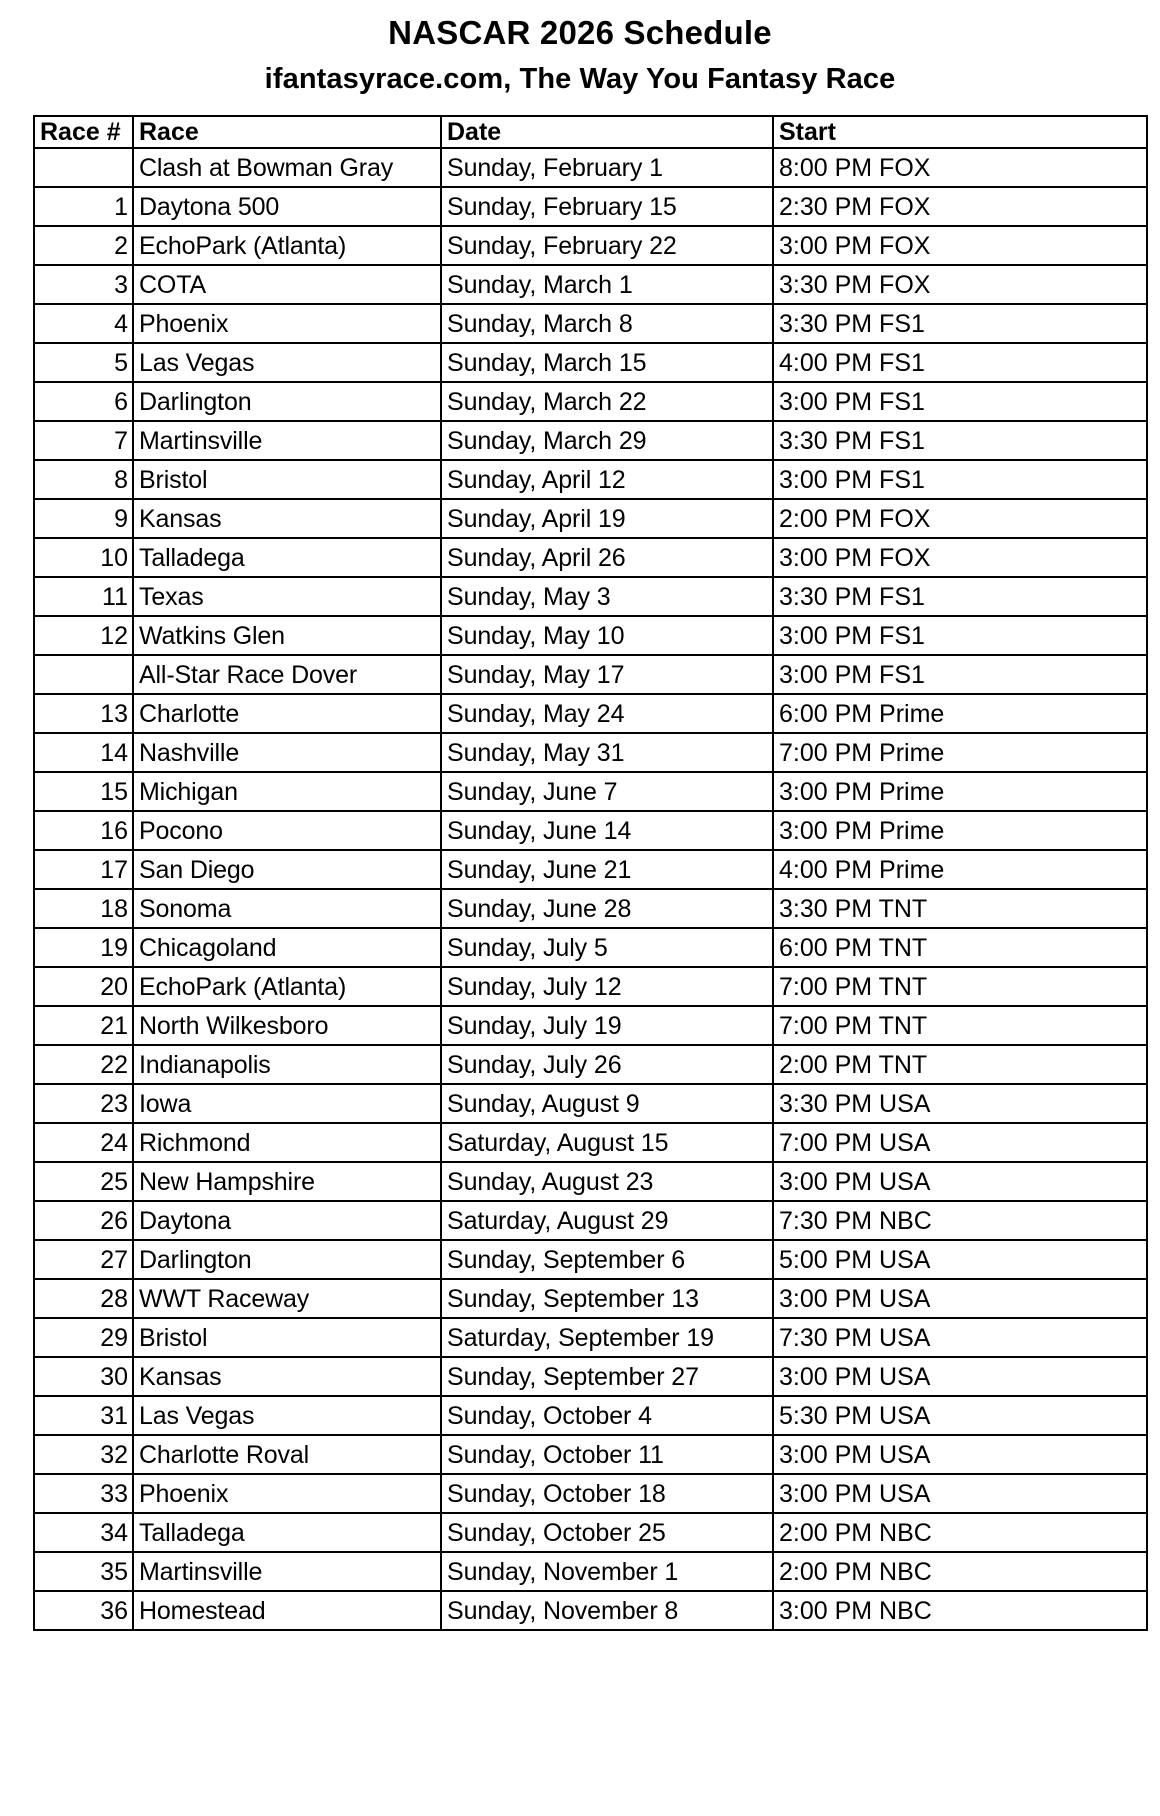 Image resolution: width=1160 pixels, height=1816 pixels. Describe the element at coordinates (960, 1142) in the screenshot. I see `cell-start: 7:00 PM USA` at that location.